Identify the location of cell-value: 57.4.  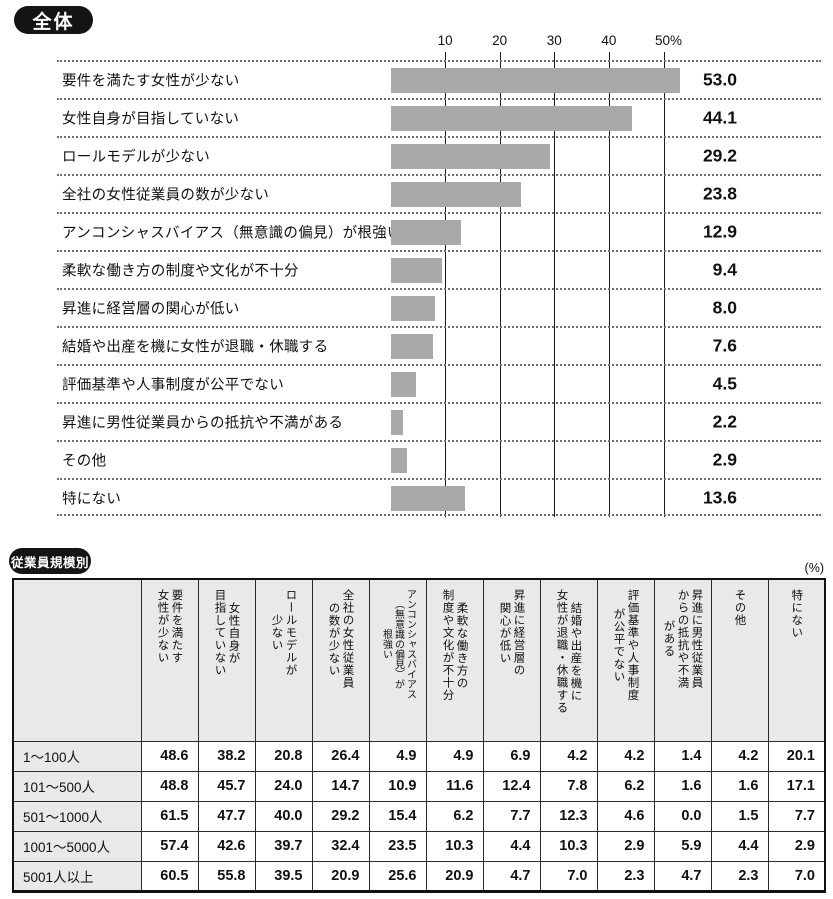
(169, 846).